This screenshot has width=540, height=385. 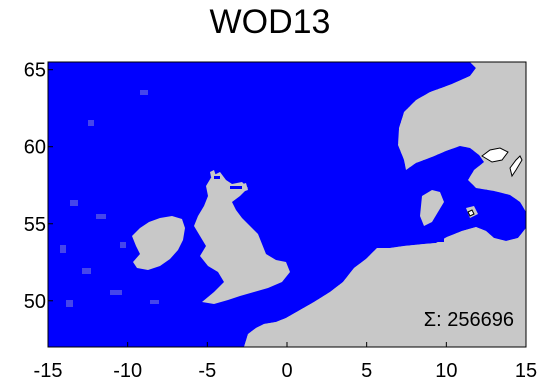 What do you see at coordinates (127, 371) in the screenshot?
I see `x-tick-label: -10` at bounding box center [127, 371].